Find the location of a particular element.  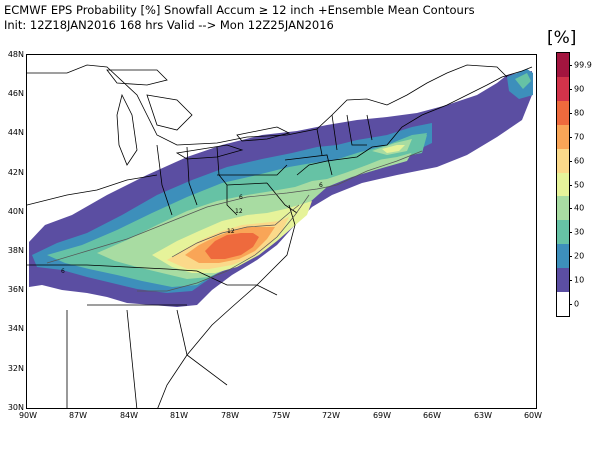

prob-band-50-ne is located at coordinates (393, 149).